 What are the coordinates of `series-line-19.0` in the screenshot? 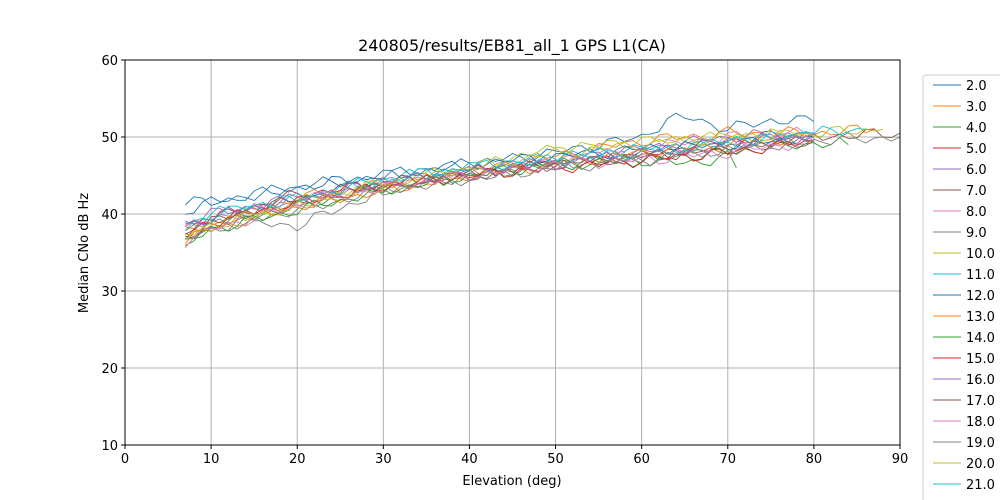 It's located at (499, 183).